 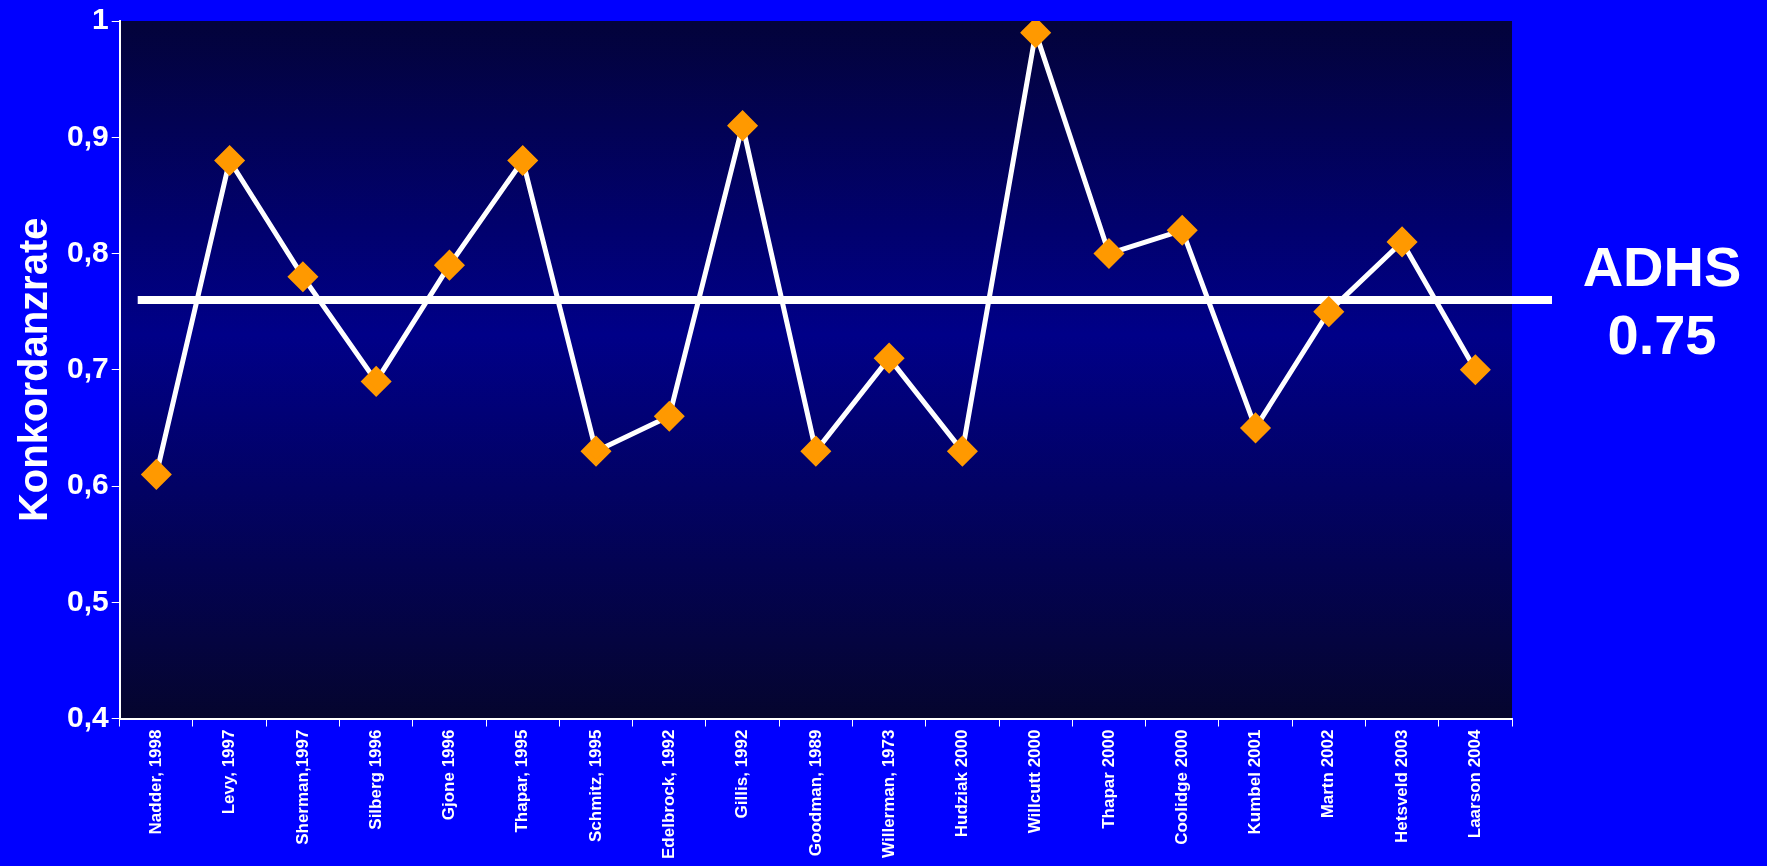 What do you see at coordinates (595, 785) in the screenshot?
I see `x-tick-label: Schmitz, 1995` at bounding box center [595, 785].